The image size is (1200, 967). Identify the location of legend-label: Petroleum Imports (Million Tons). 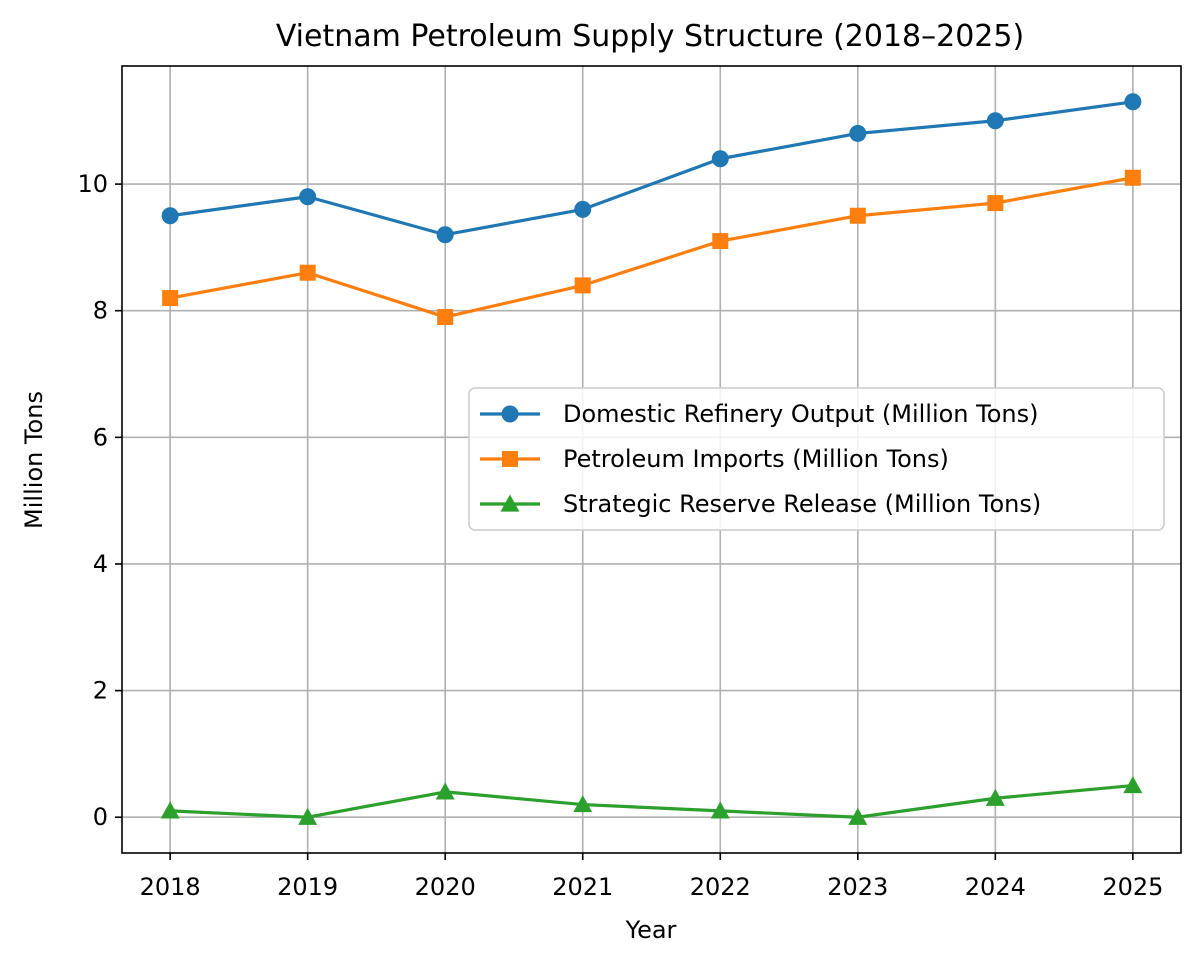
(756, 459).